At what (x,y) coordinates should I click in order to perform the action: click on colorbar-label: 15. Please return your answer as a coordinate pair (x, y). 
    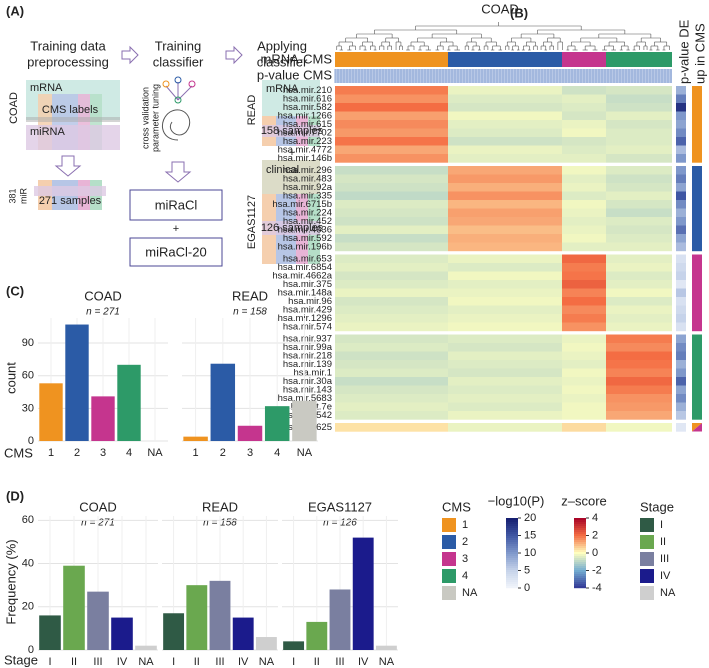
    Looking at the image, I should click on (530, 535).